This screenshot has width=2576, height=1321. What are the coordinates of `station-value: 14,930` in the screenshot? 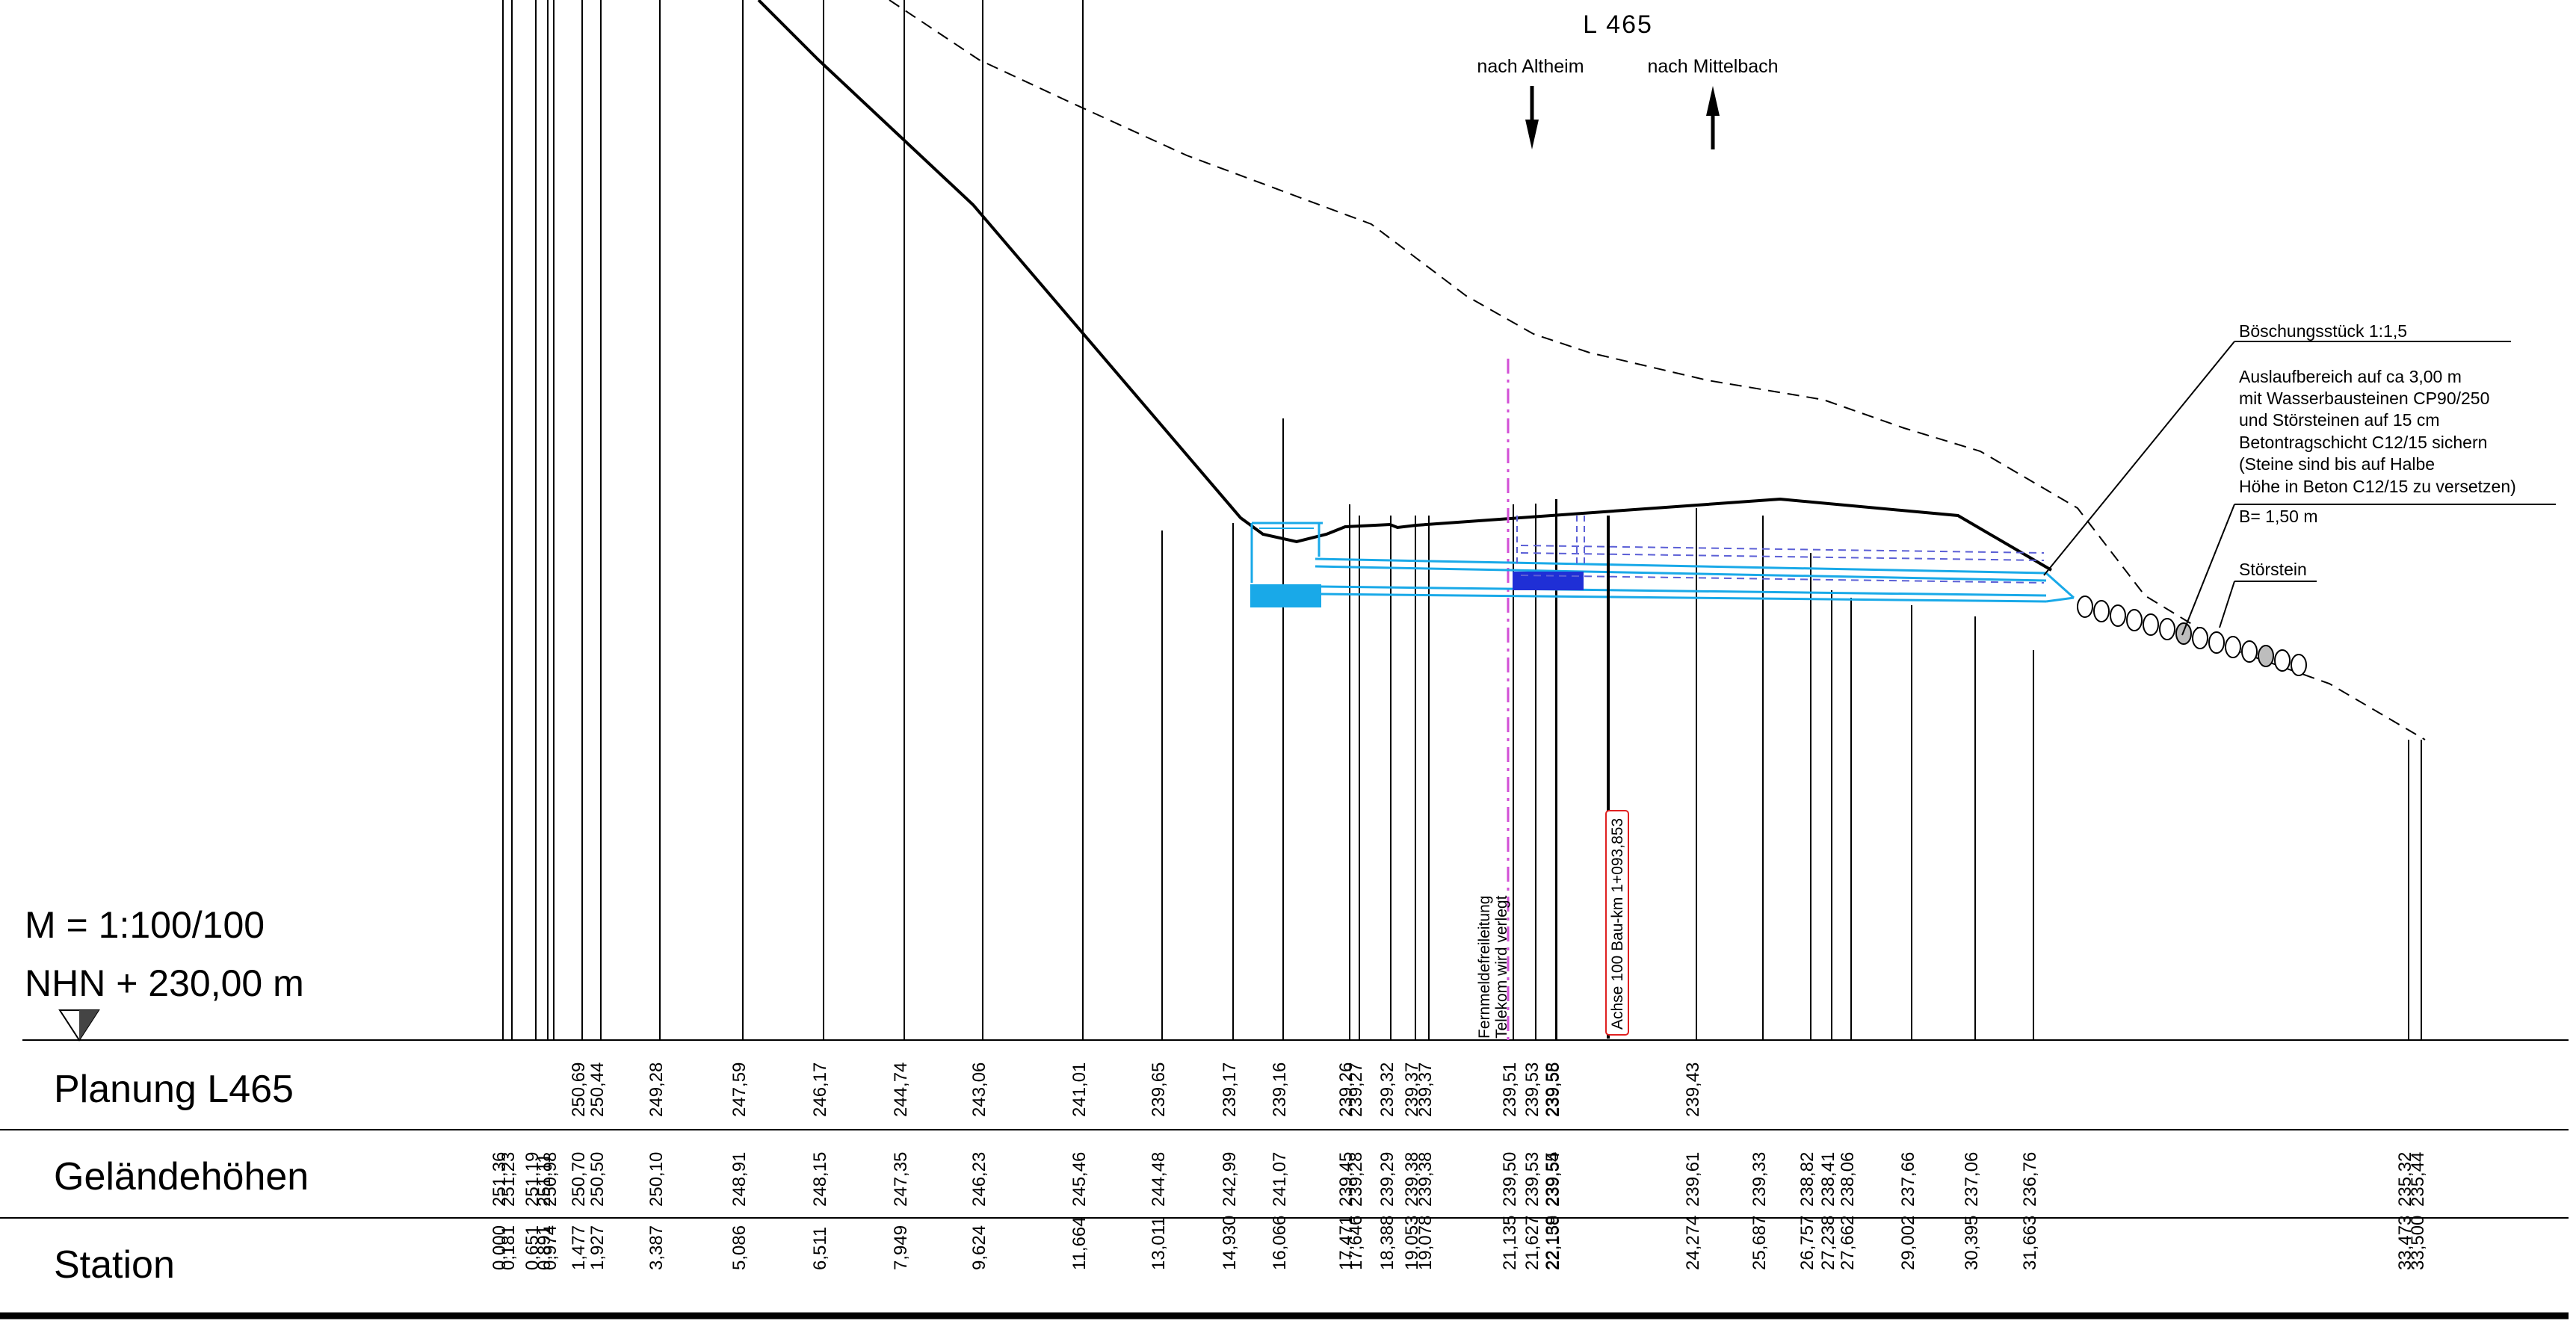 It's located at (1230, 1243).